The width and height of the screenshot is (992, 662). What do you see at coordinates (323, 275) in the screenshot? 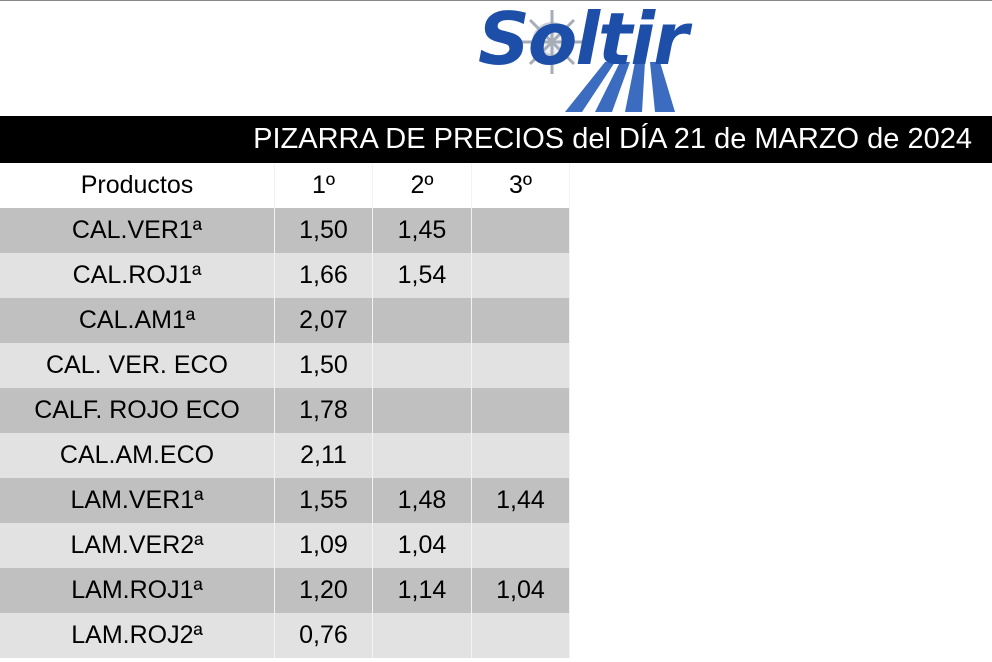
I see `price-cell: 1,66` at bounding box center [323, 275].